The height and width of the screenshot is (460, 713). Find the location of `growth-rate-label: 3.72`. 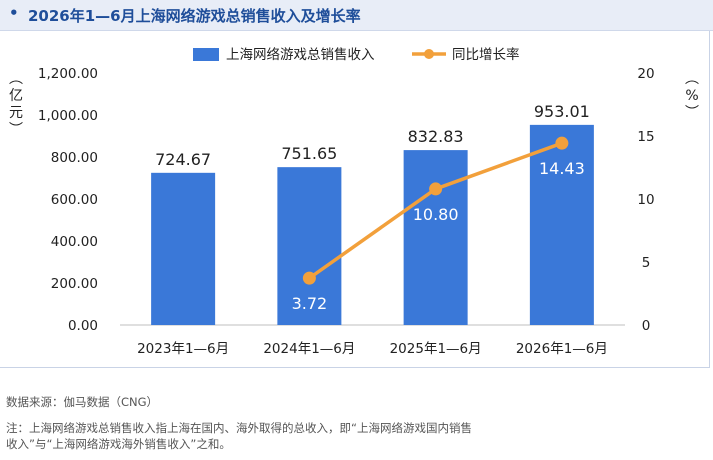

growth-rate-label: 3.72 is located at coordinates (310, 303).